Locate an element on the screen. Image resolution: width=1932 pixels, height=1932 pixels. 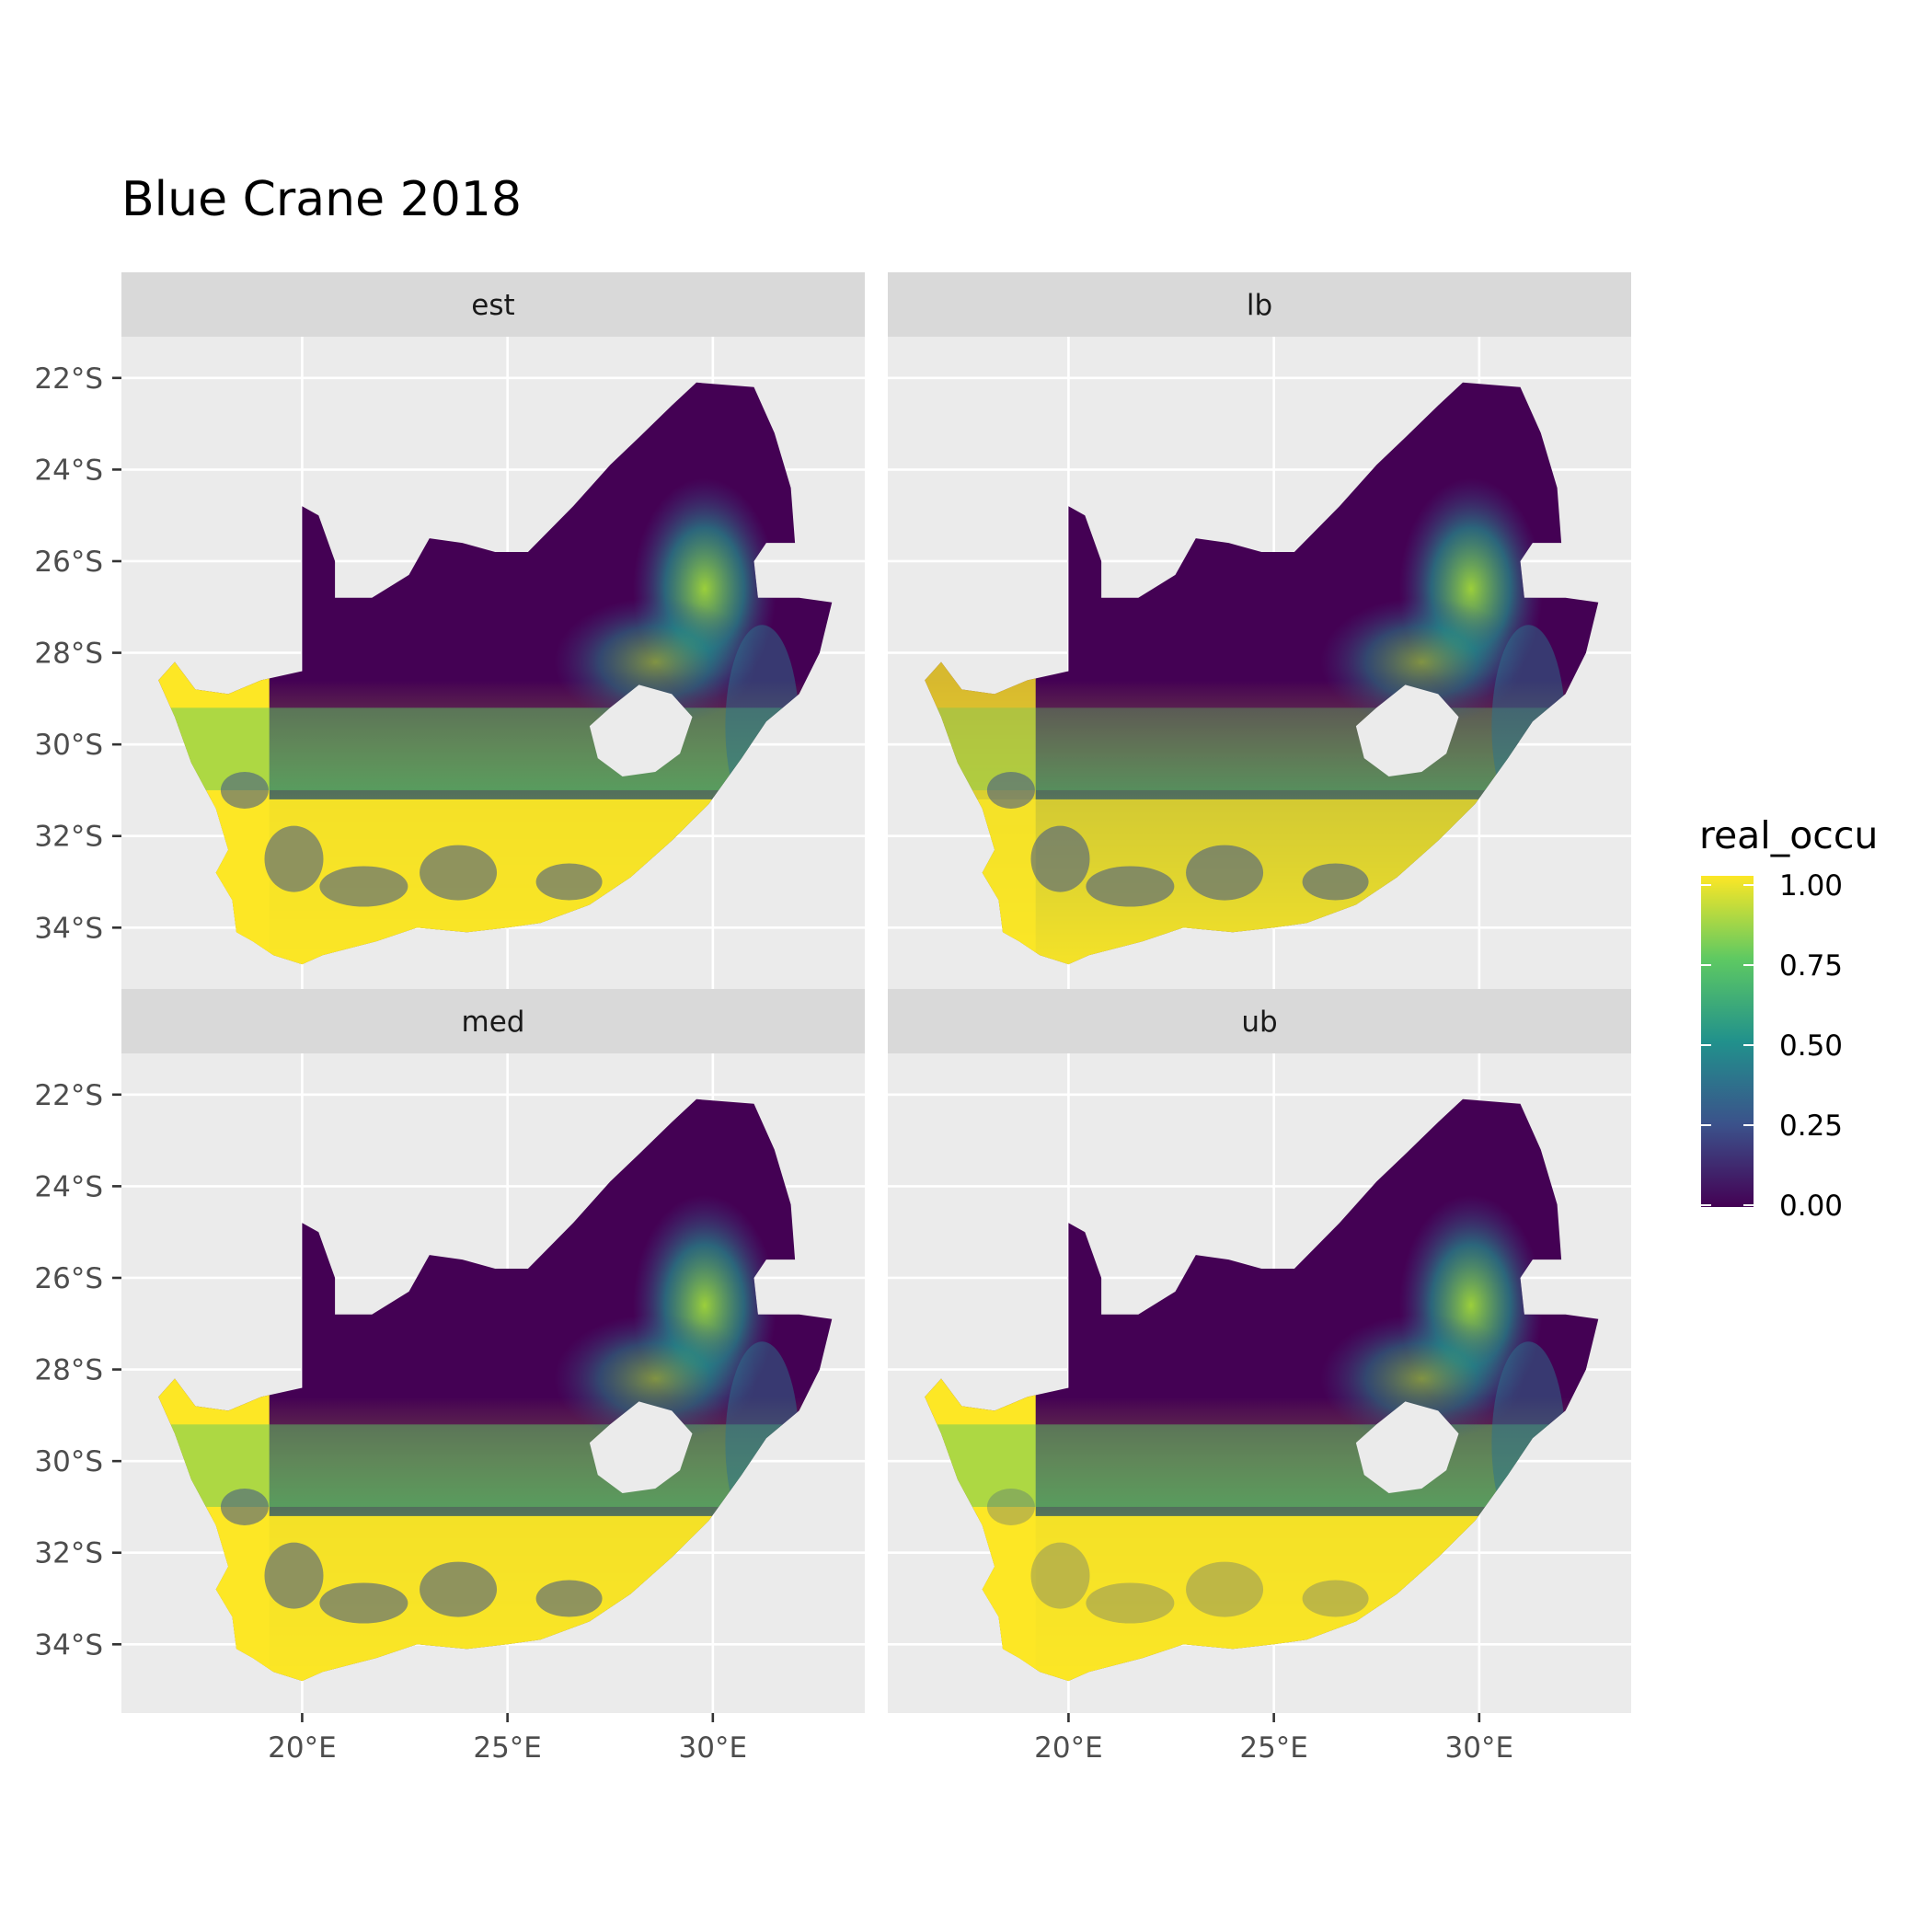
facet-label: med is located at coordinates (493, 1022).